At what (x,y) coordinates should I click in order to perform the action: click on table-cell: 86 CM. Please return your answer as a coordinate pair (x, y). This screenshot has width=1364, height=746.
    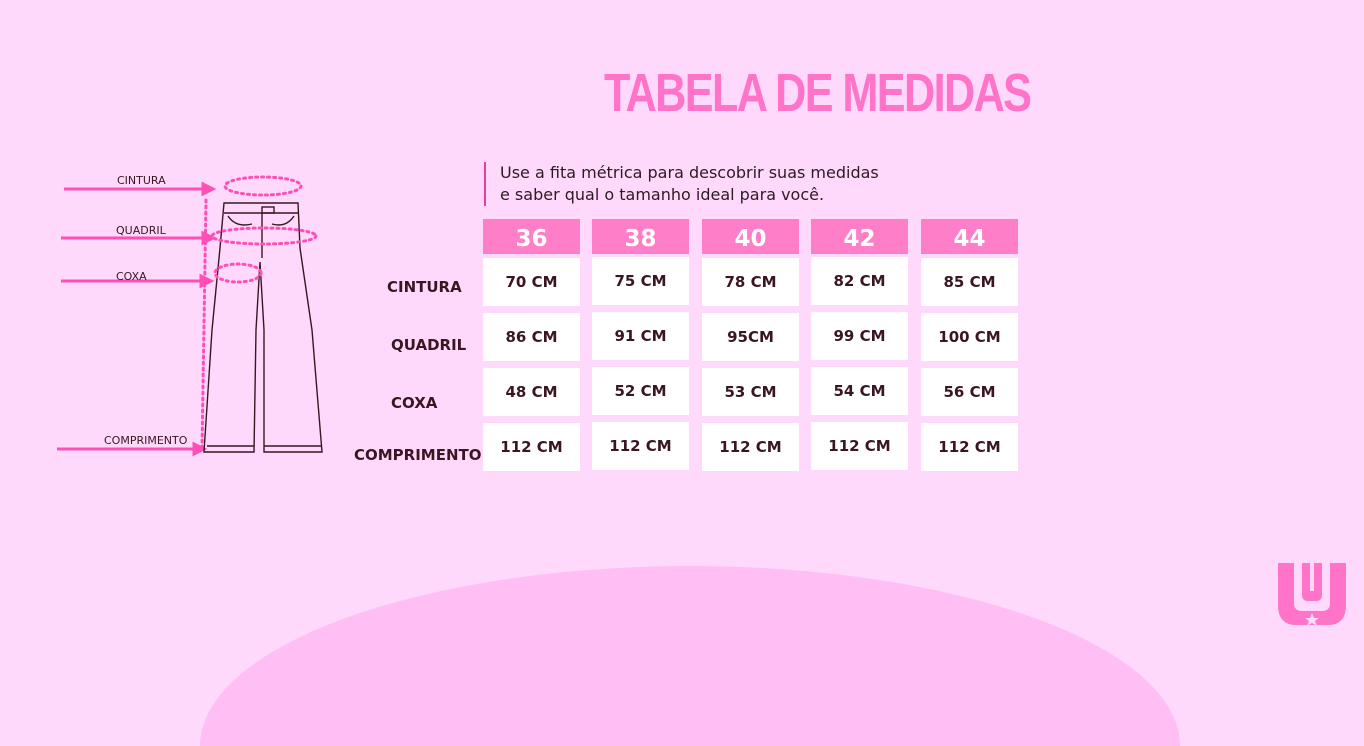
    Looking at the image, I should click on (531, 337).